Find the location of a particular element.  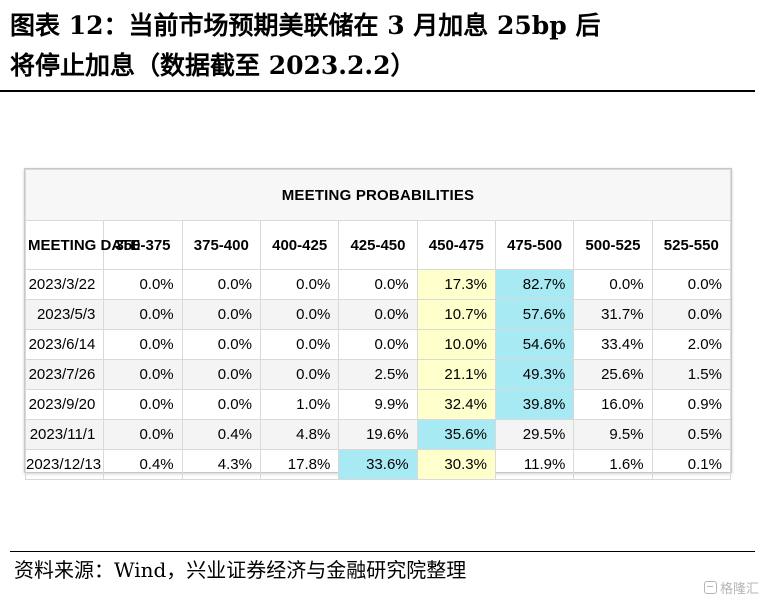

meeting-date-cell: 2023/3/22 is located at coordinates (64, 284).